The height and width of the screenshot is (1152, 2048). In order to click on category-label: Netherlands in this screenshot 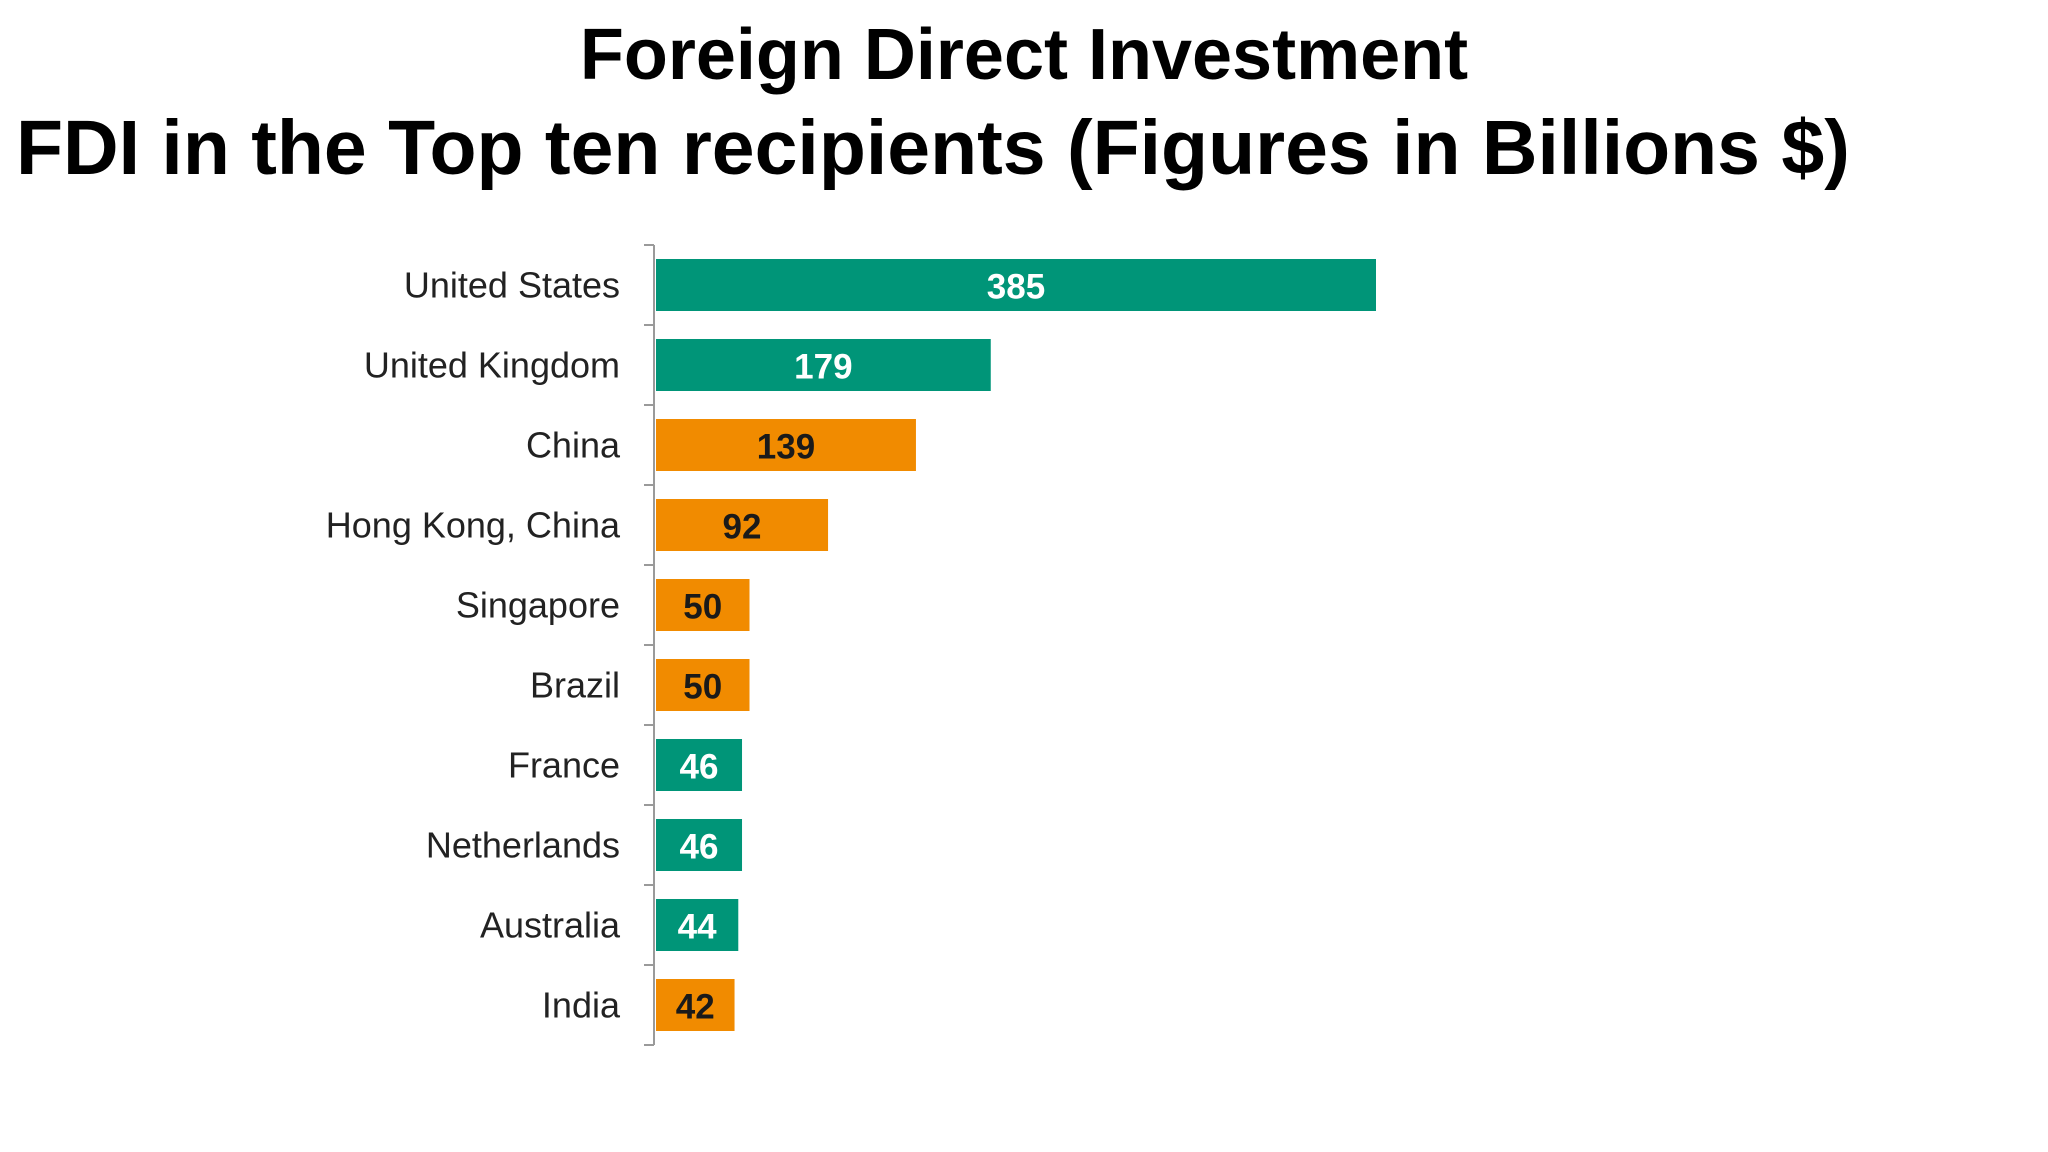, I will do `click(523, 845)`.